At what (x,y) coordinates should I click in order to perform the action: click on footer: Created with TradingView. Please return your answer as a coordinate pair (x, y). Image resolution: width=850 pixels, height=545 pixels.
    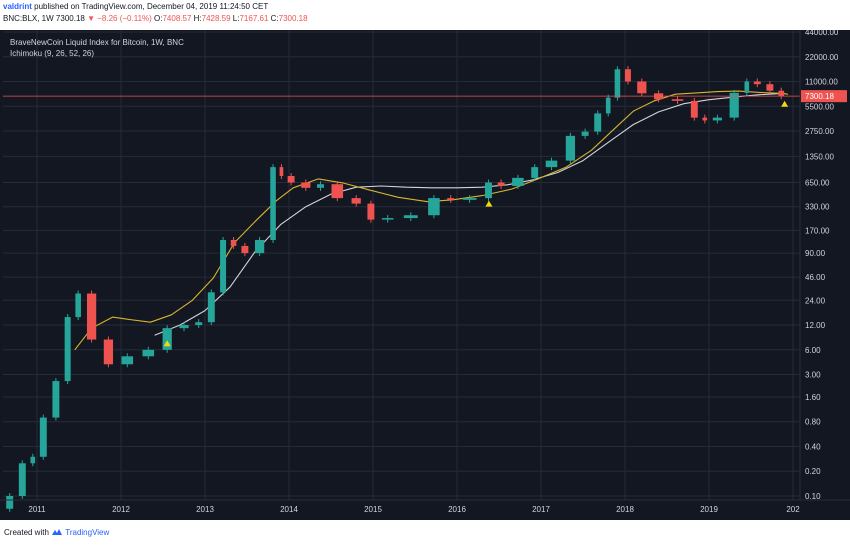
    Looking at the image, I should click on (425, 533).